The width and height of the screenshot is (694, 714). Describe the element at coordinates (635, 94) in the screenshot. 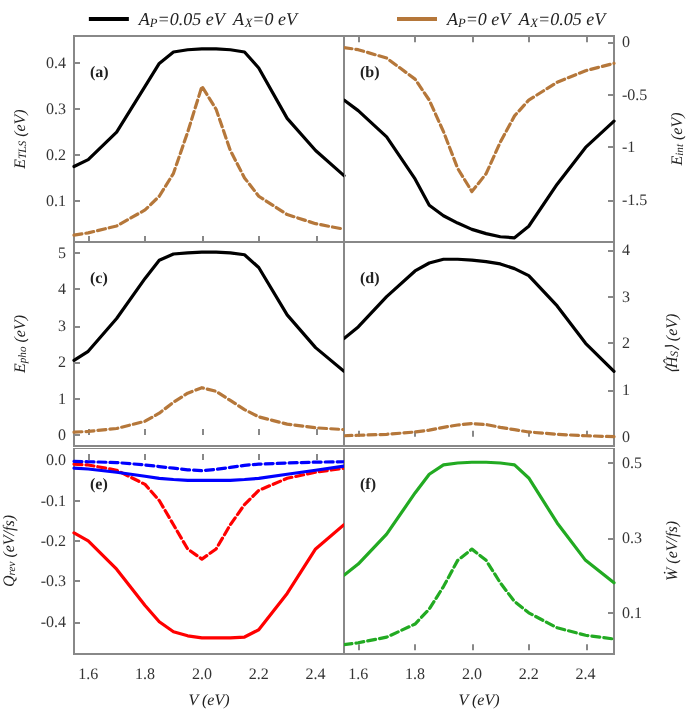

I see `y-tick-label: -0.5` at that location.